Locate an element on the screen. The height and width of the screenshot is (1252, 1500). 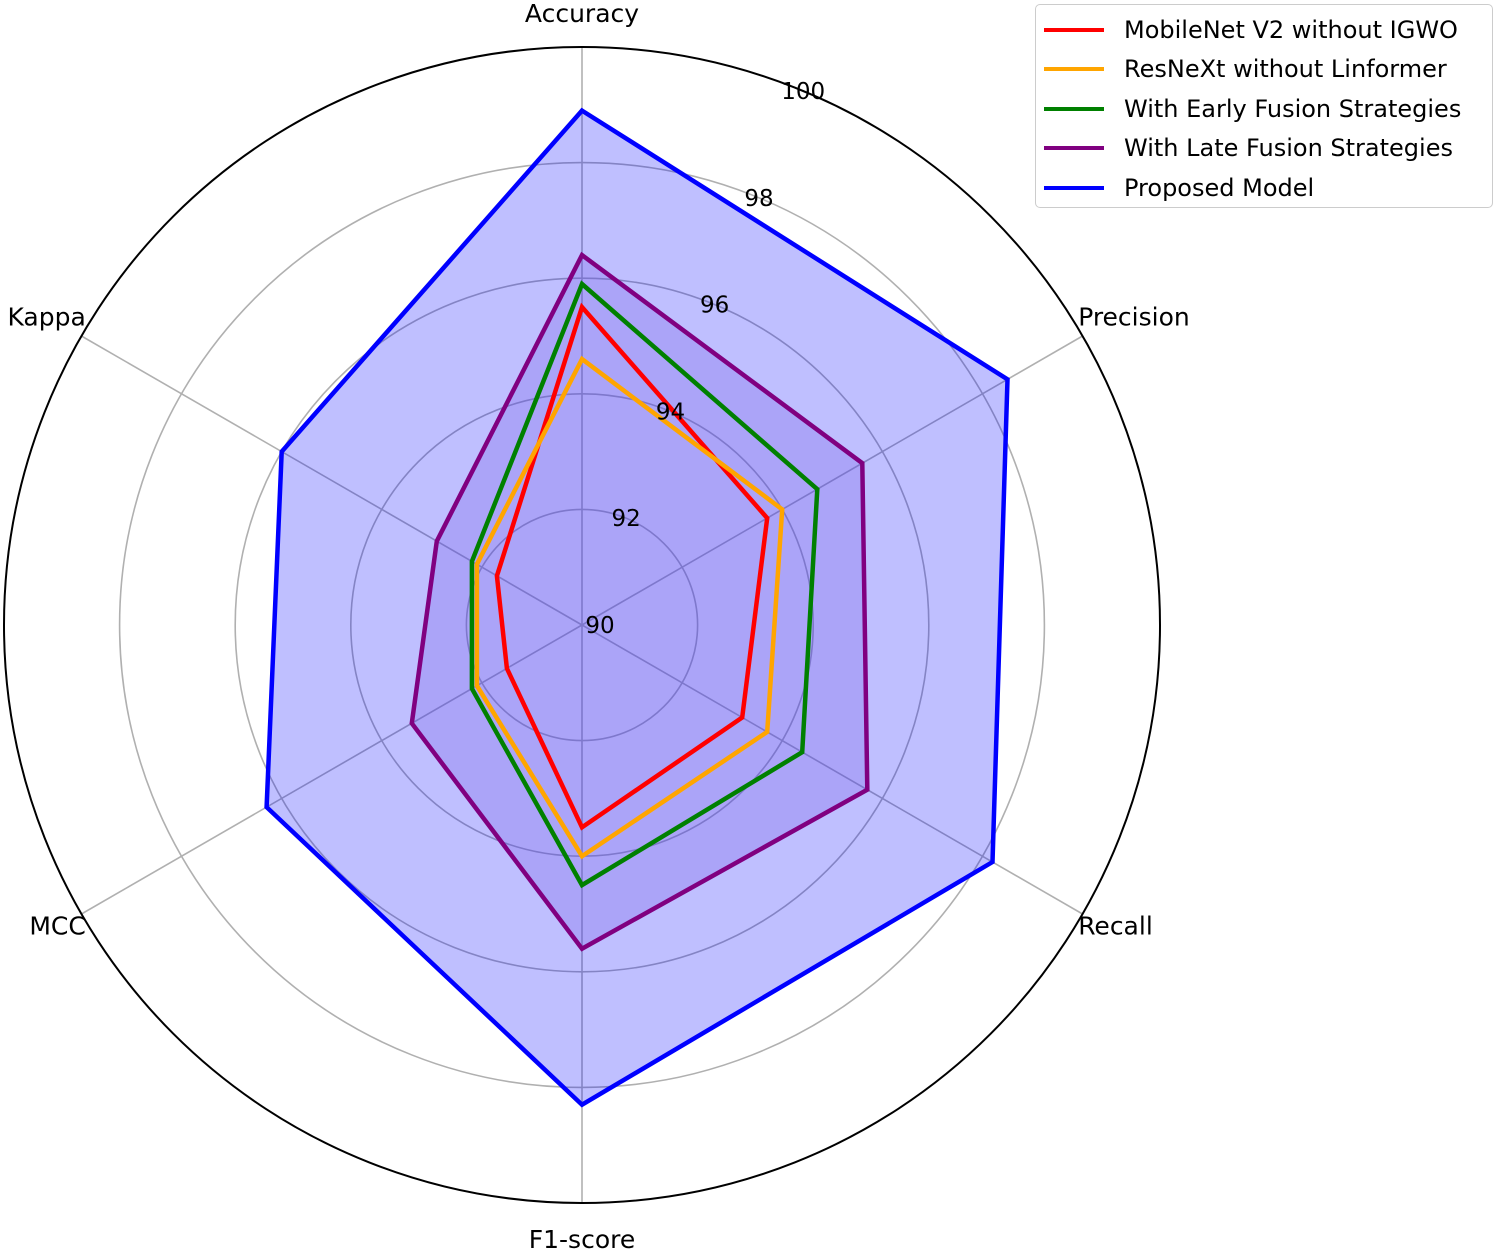
legend-label: ResNeXt without Linformer is located at coordinates (1285, 69).